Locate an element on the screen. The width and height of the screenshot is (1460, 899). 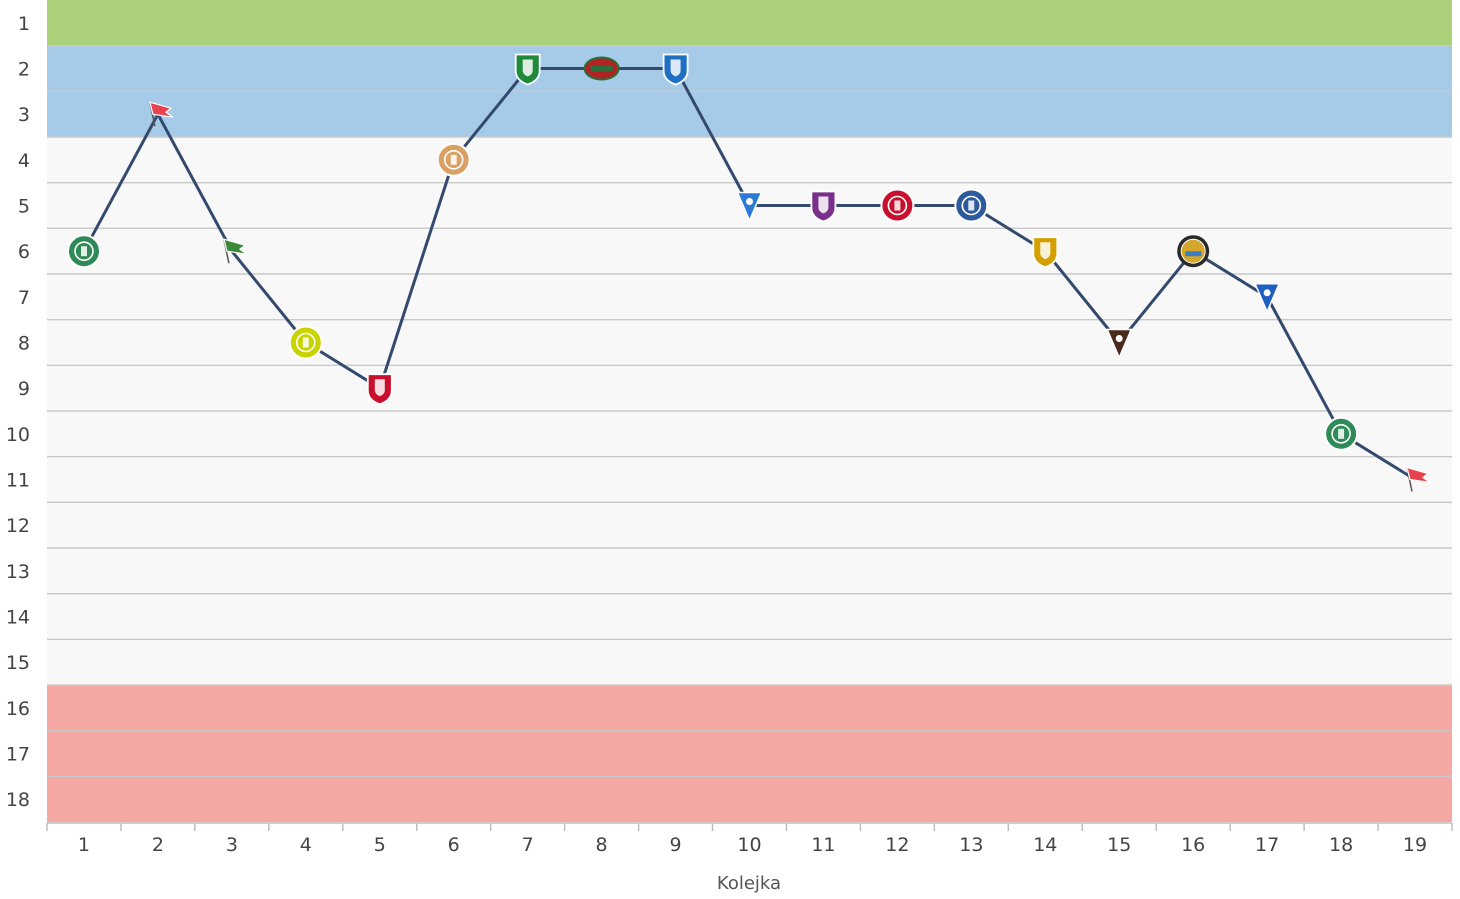
blue-white-pennant-icon is located at coordinates (749, 207).